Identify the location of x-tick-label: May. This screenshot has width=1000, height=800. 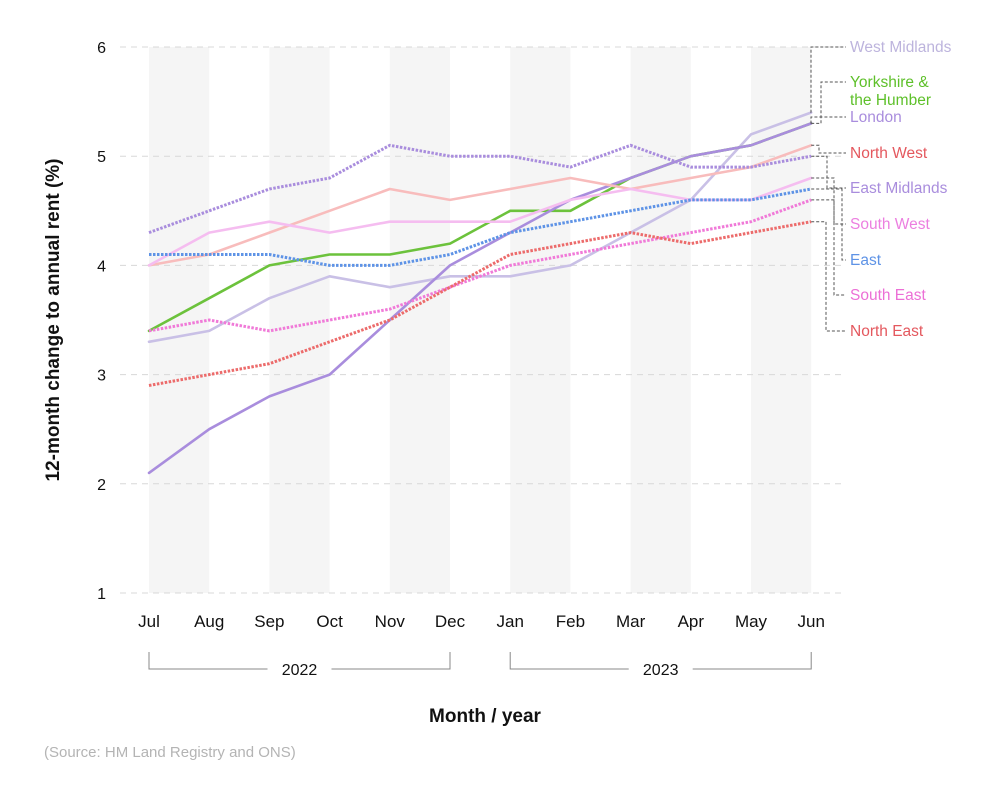
(751, 621).